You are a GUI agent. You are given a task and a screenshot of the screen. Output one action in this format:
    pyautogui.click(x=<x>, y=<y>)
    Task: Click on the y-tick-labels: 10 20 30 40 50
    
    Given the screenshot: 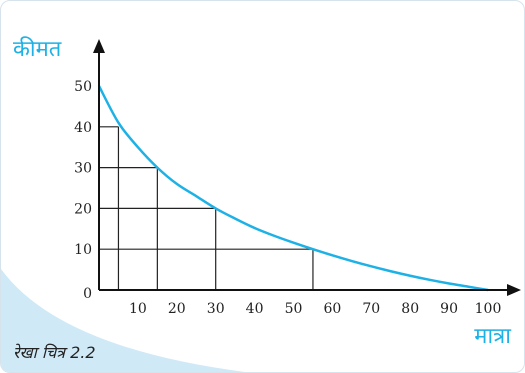 What is the action you would take?
    pyautogui.click(x=83, y=168)
    